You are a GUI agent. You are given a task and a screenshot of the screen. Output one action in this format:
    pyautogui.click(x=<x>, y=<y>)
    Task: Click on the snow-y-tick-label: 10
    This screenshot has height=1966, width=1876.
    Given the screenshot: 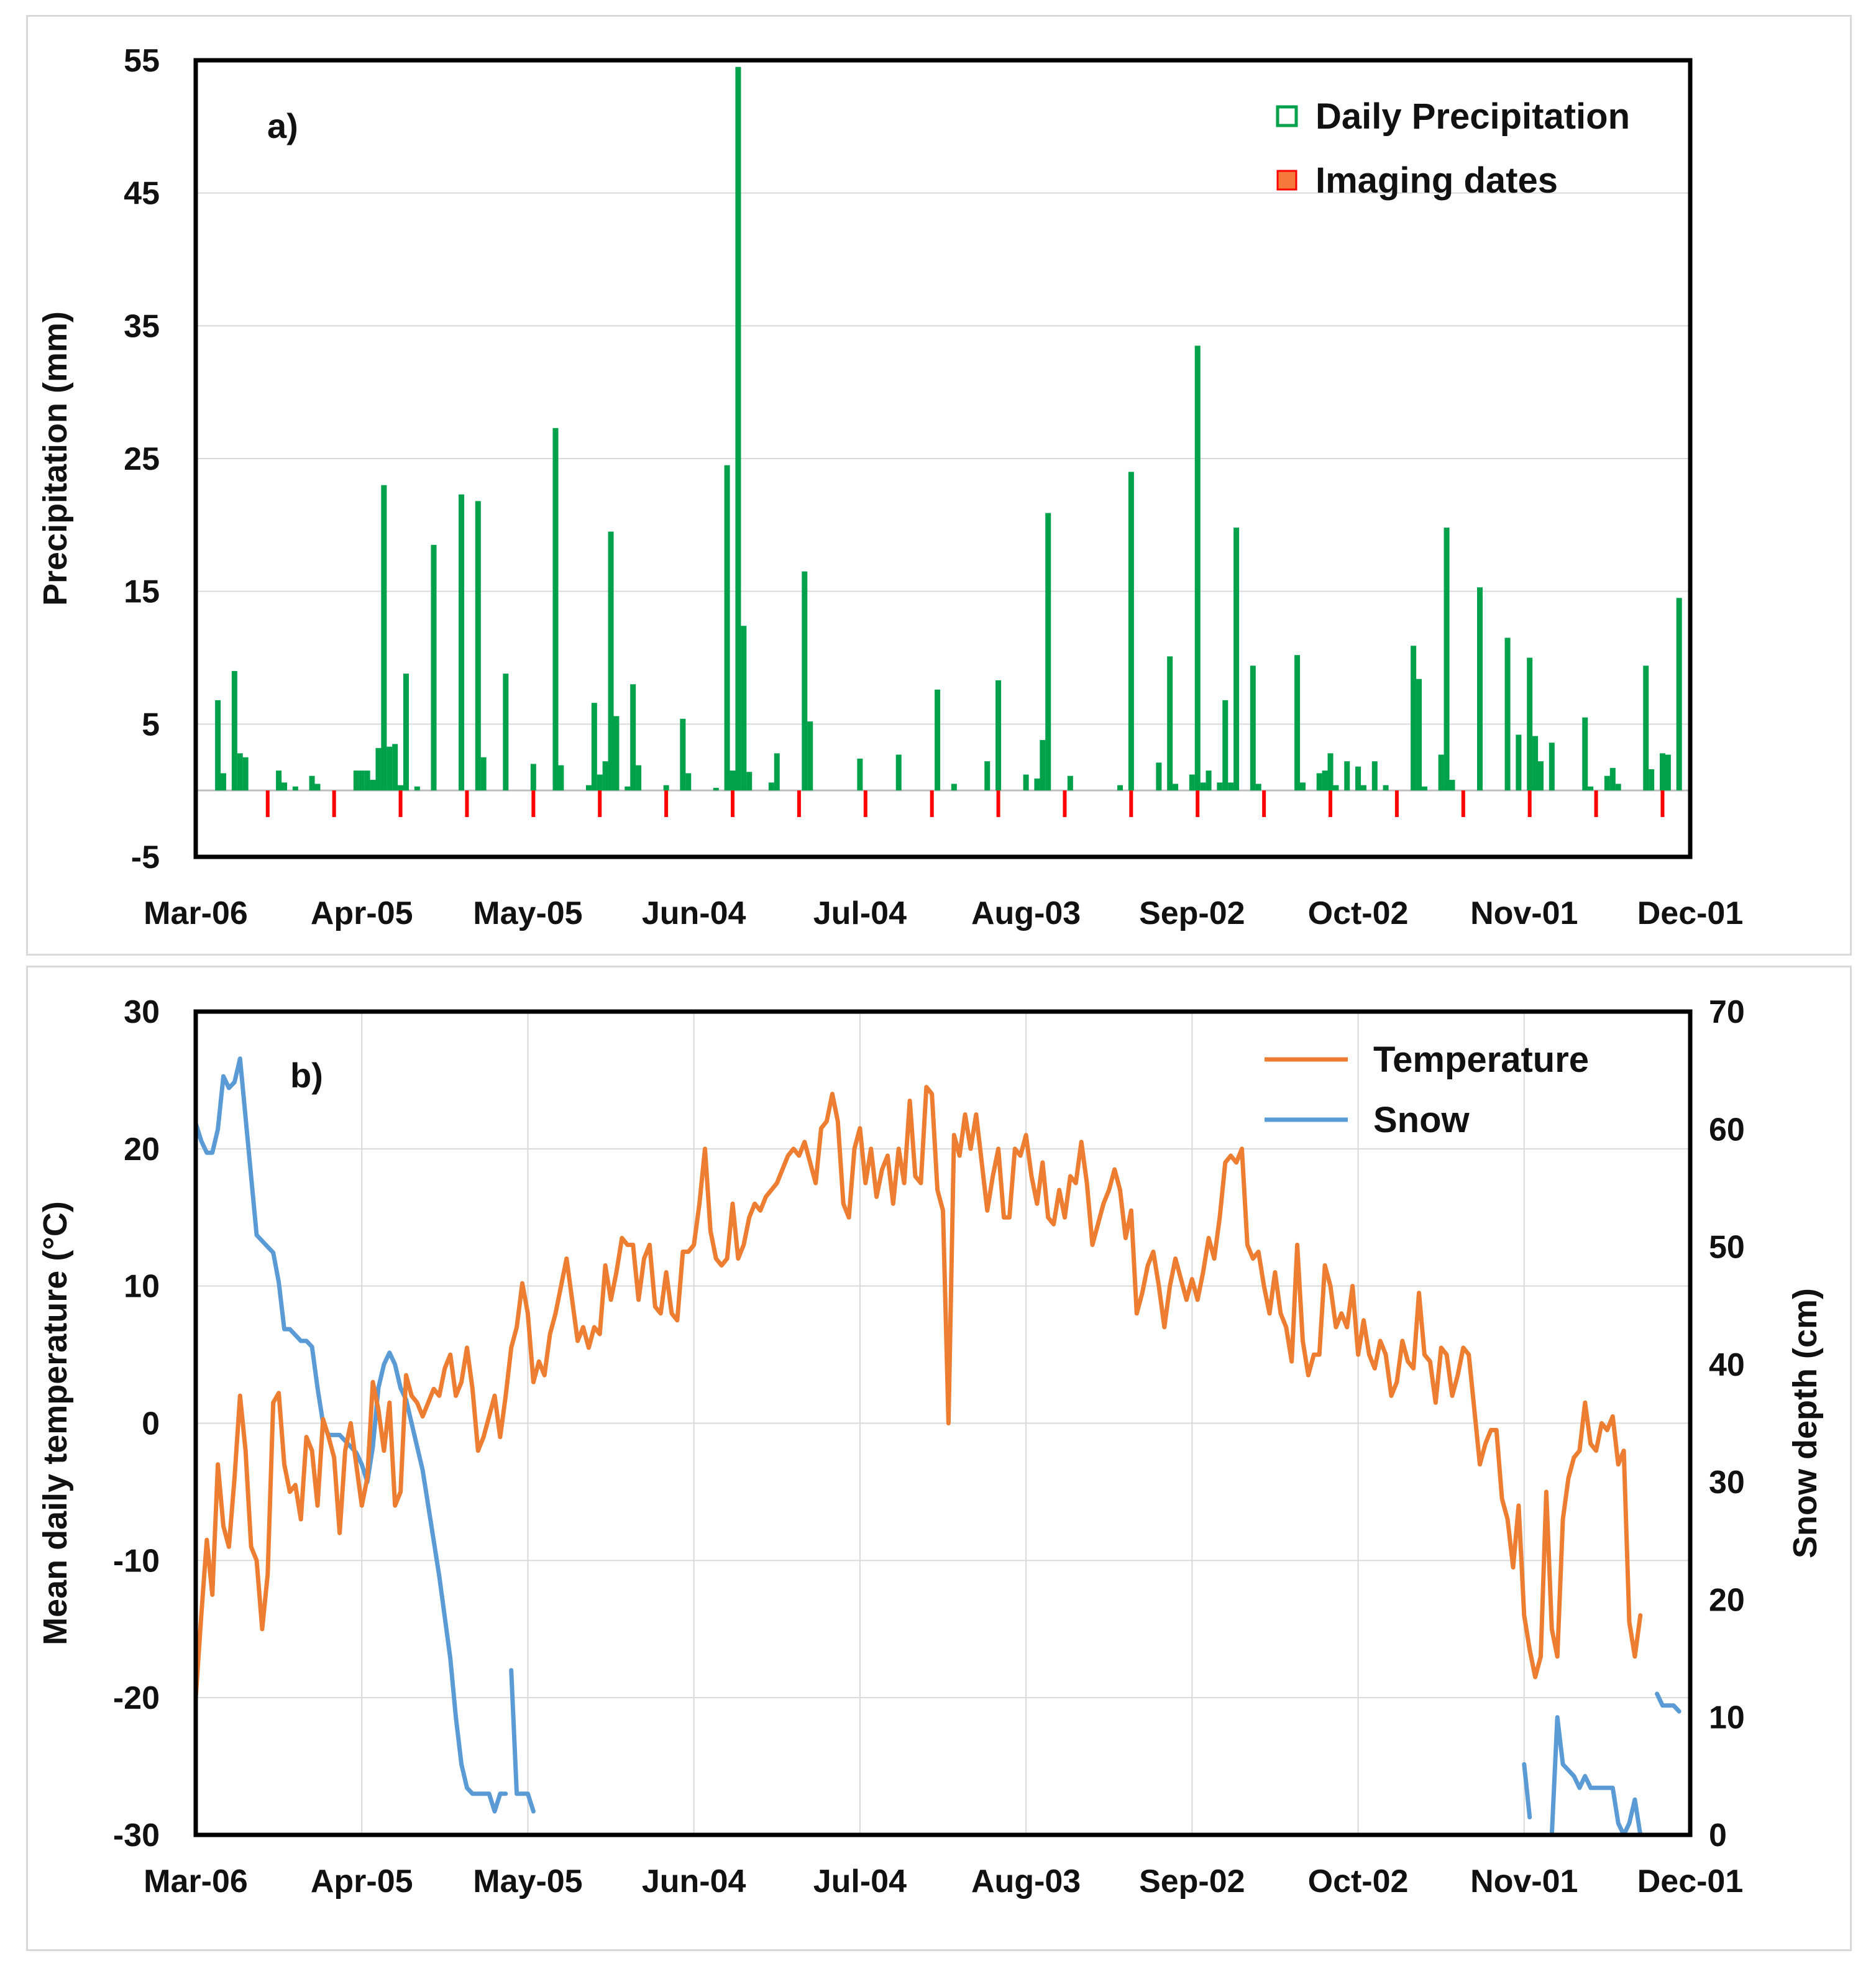 What is the action you would take?
    pyautogui.click(x=1727, y=1718)
    